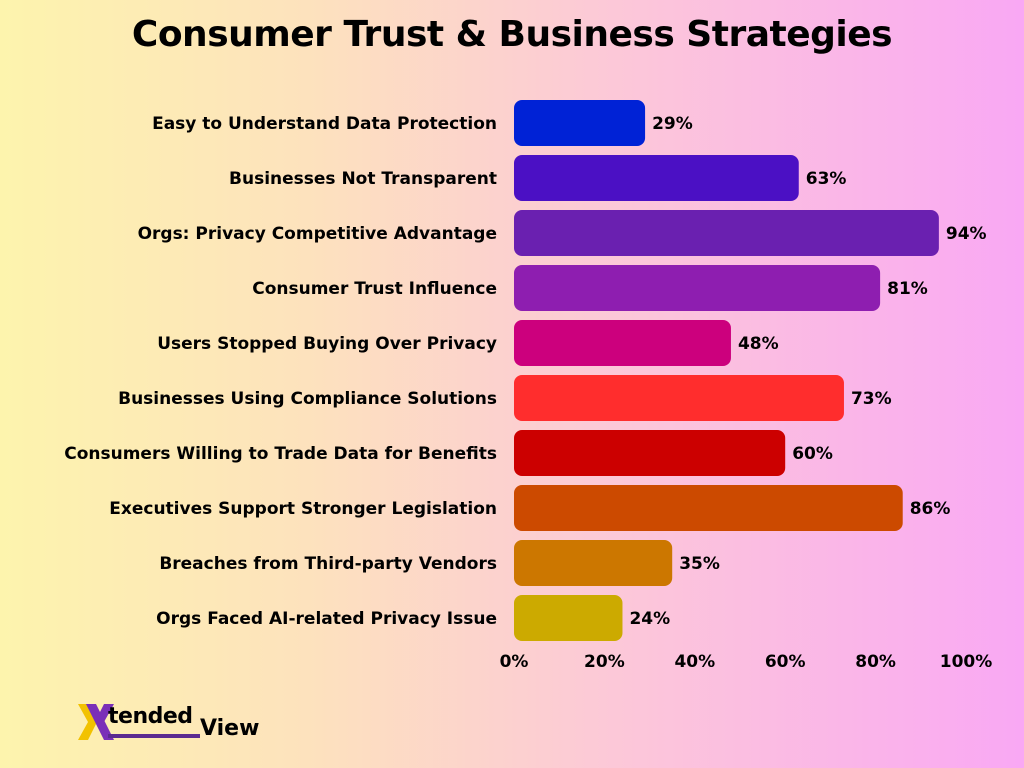 Image resolution: width=1024 pixels, height=768 pixels. Describe the element at coordinates (363, 179) in the screenshot. I see `category-label: Businesses Not Transparent` at that location.